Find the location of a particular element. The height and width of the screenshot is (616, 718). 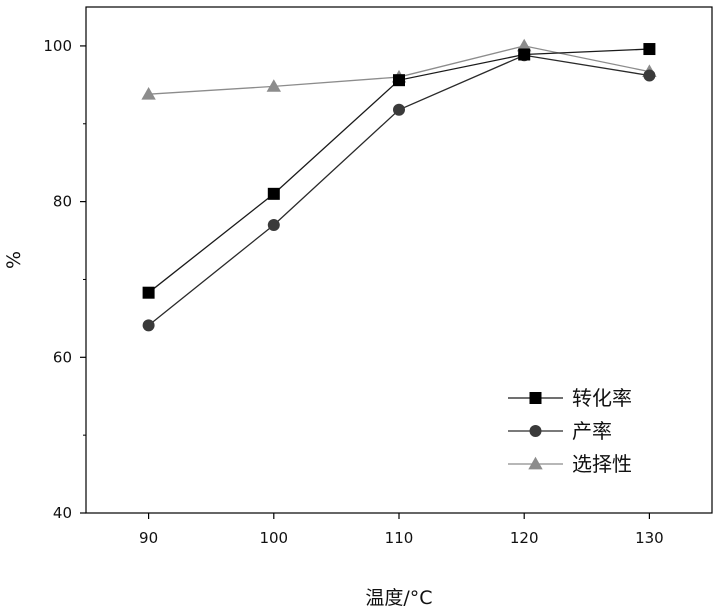

x-tick-label: 110 is located at coordinates (399, 538).